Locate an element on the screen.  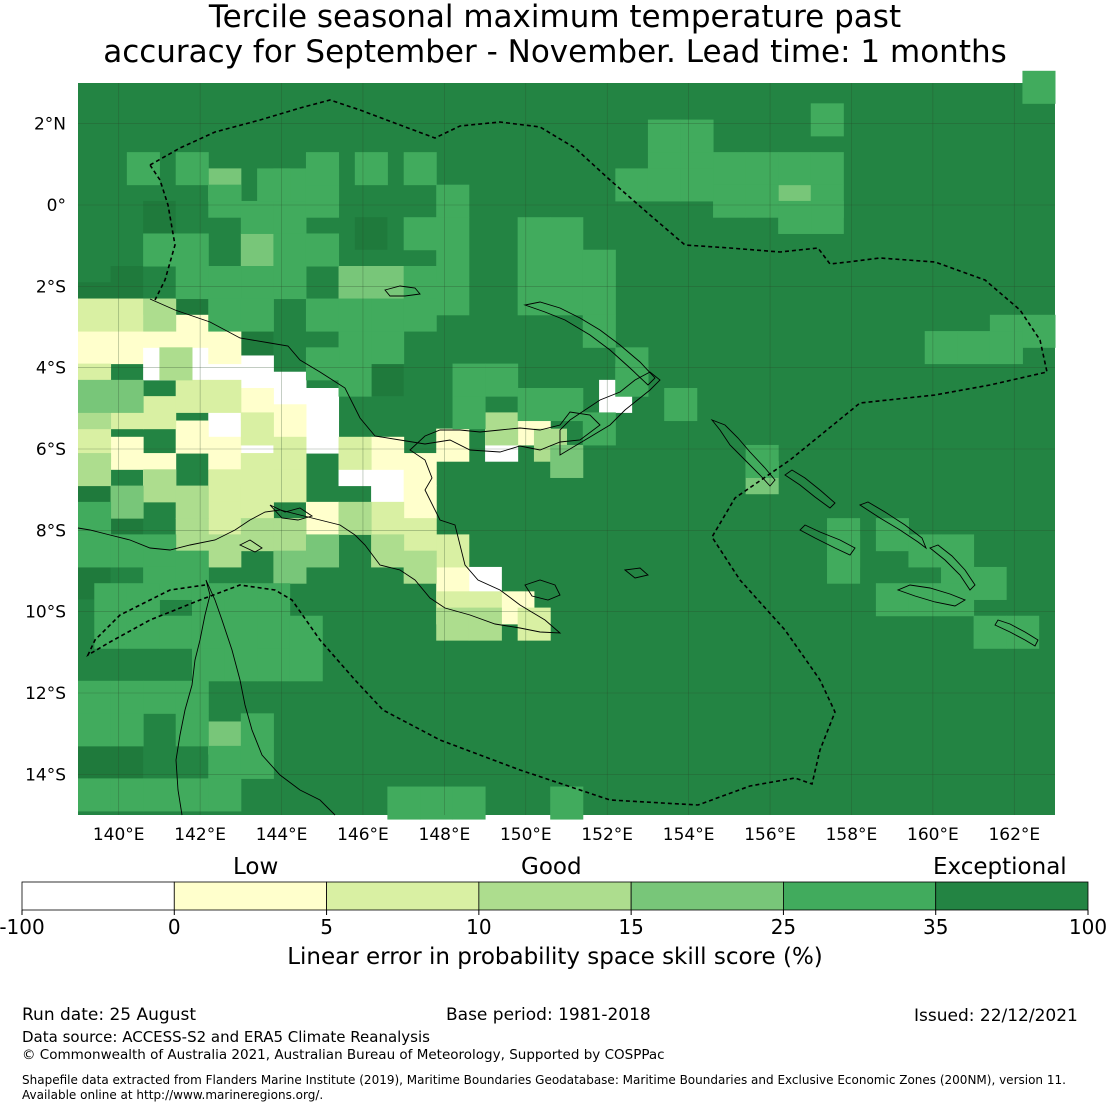
colorbar-tick-label: 5 is located at coordinates (326, 927).